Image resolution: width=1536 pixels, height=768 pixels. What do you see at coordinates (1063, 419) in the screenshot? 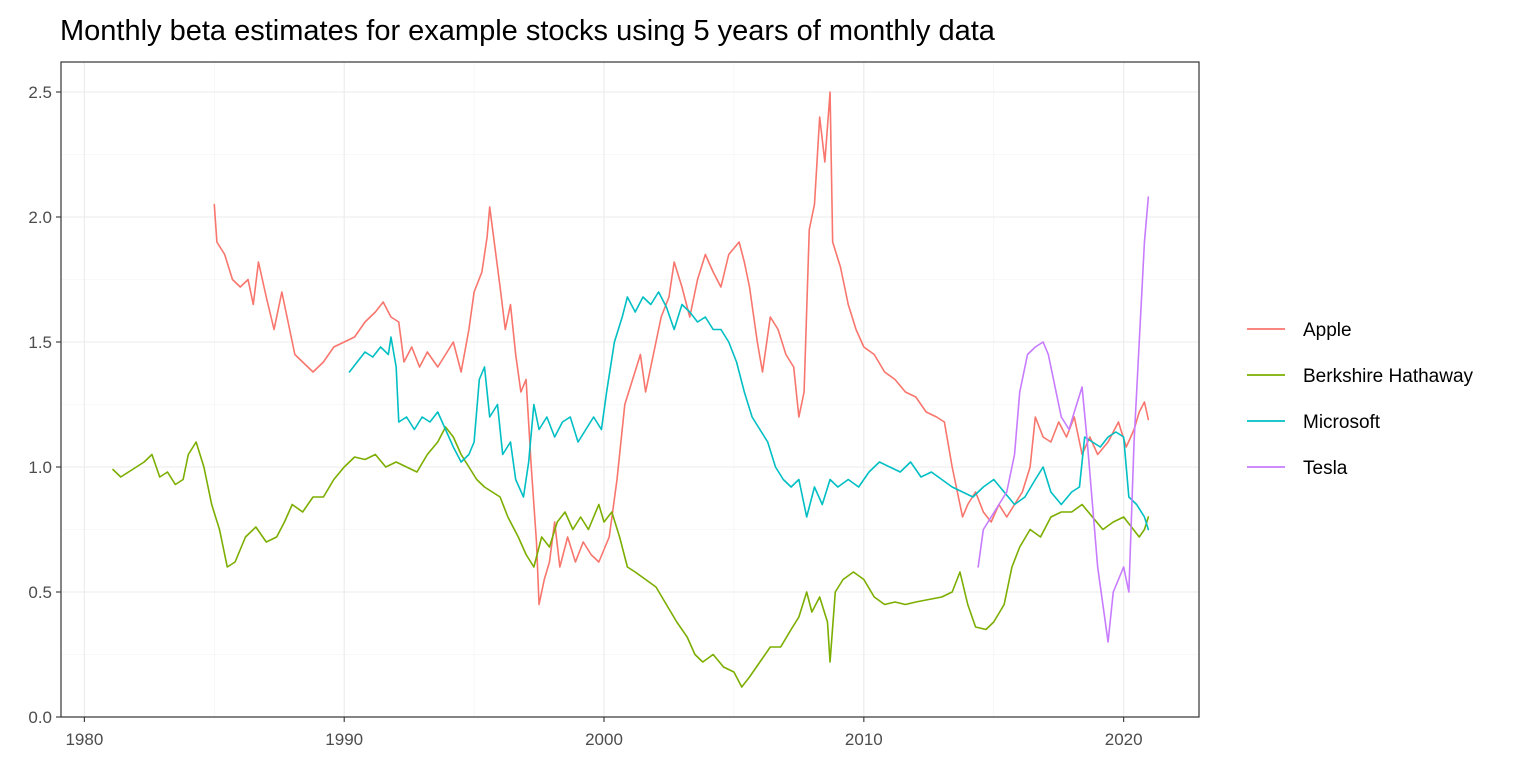
I see `series-line-tesla` at bounding box center [1063, 419].